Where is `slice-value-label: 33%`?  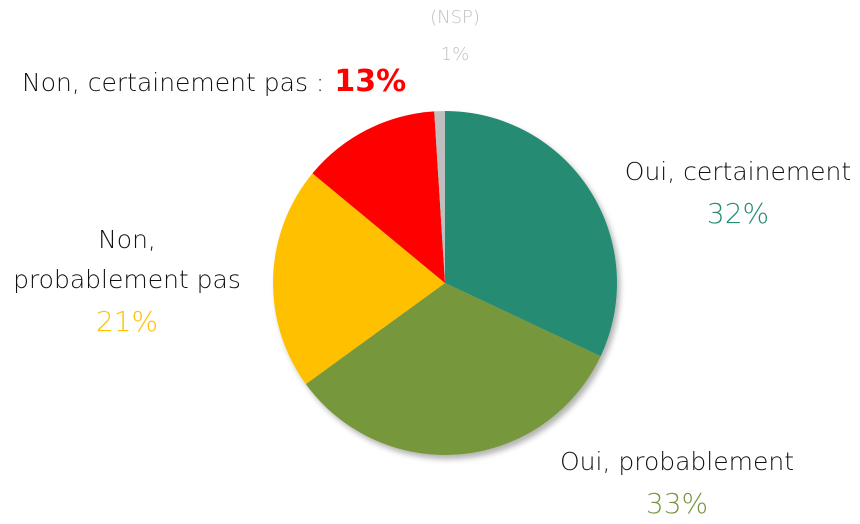
slice-value-label: 33% is located at coordinates (677, 503).